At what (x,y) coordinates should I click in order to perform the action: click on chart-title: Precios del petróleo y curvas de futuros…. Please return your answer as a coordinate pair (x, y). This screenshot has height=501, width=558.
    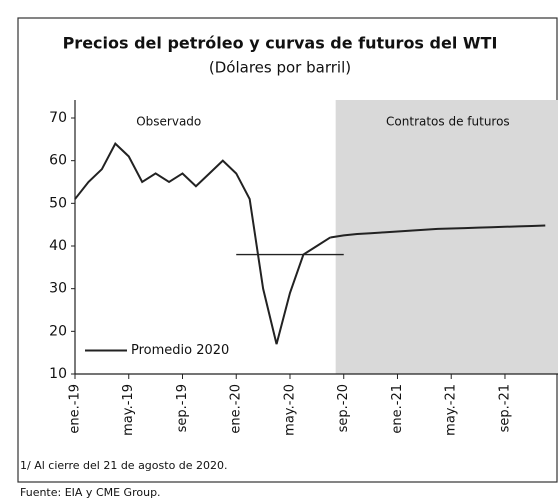
    Looking at the image, I should click on (280, 43).